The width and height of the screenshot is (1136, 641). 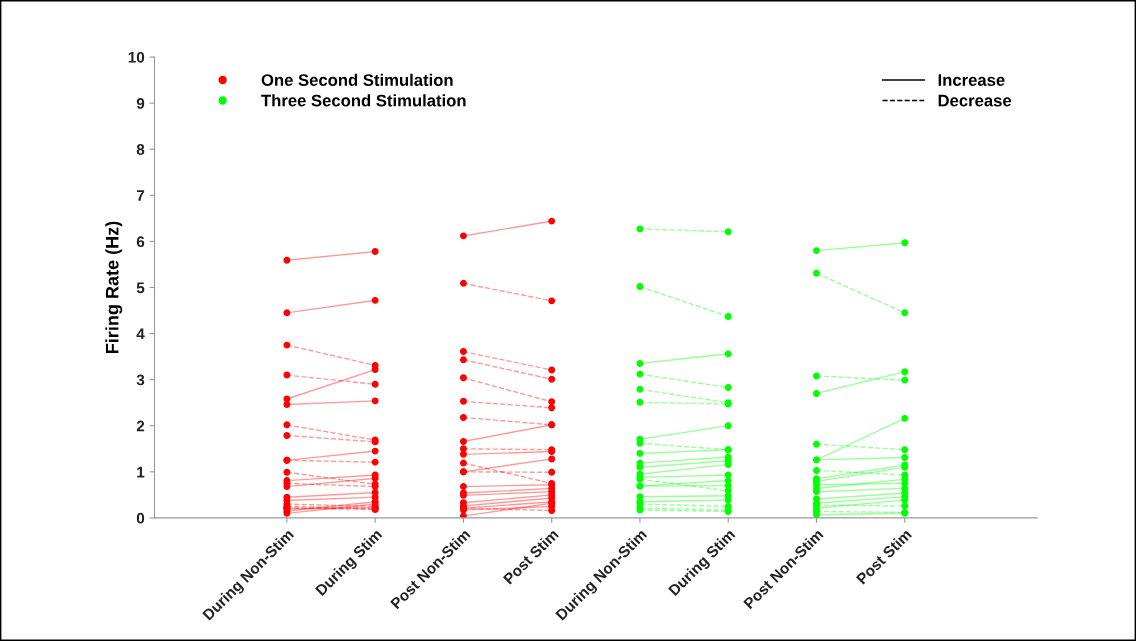 I want to click on y-tick-label: 9, so click(x=140, y=103).